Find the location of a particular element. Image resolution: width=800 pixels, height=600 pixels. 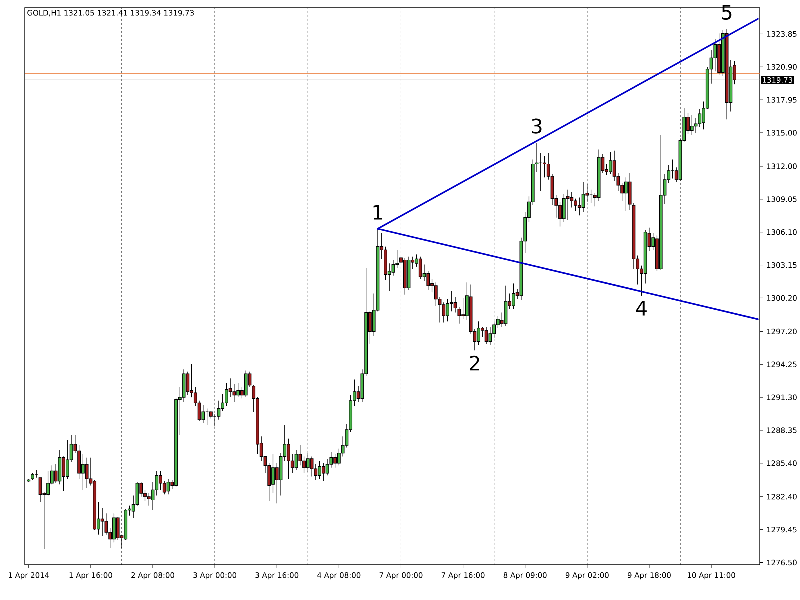

annotation: 2 is located at coordinates (475, 363).